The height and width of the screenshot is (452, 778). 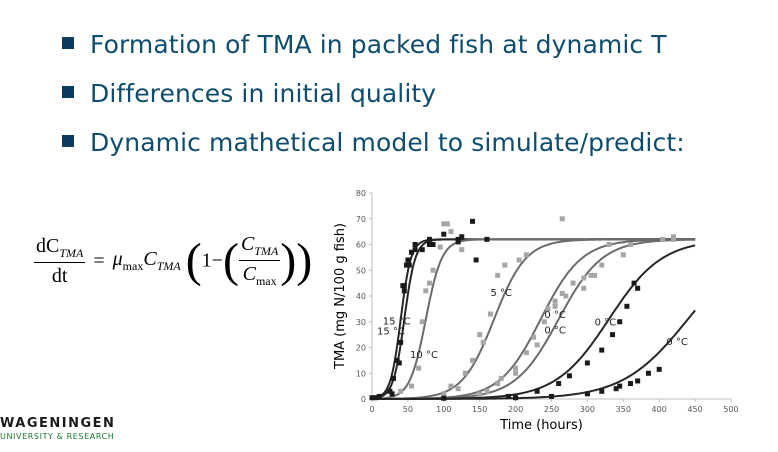 What do you see at coordinates (133, 266) in the screenshot?
I see `mu-subscript: max` at bounding box center [133, 266].